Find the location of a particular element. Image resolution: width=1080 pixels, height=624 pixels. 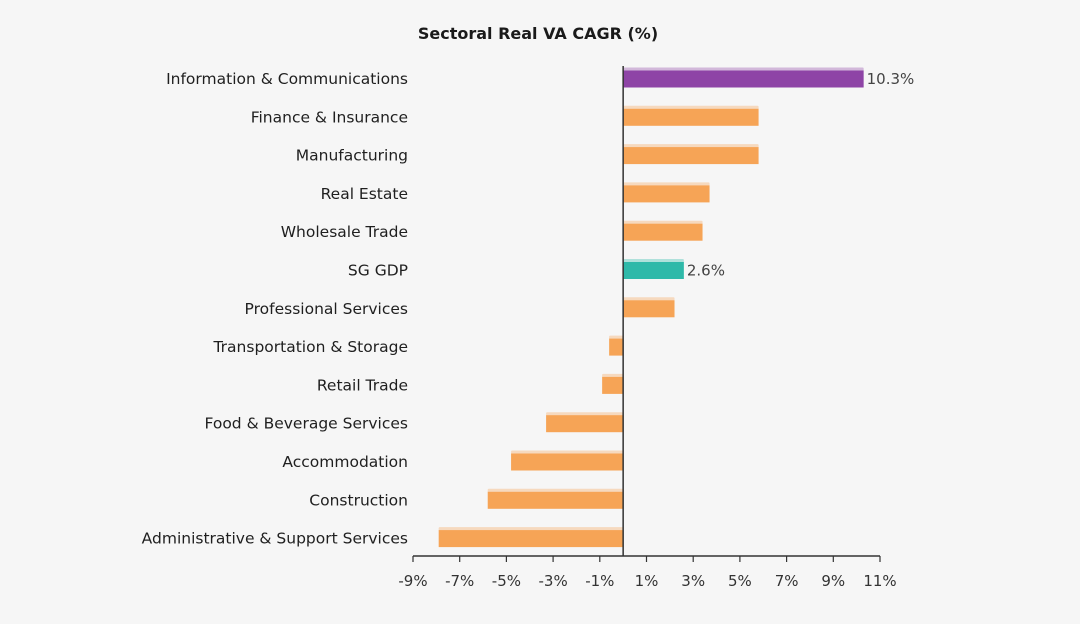

x-tick-label: 1% is located at coordinates (647, 581).